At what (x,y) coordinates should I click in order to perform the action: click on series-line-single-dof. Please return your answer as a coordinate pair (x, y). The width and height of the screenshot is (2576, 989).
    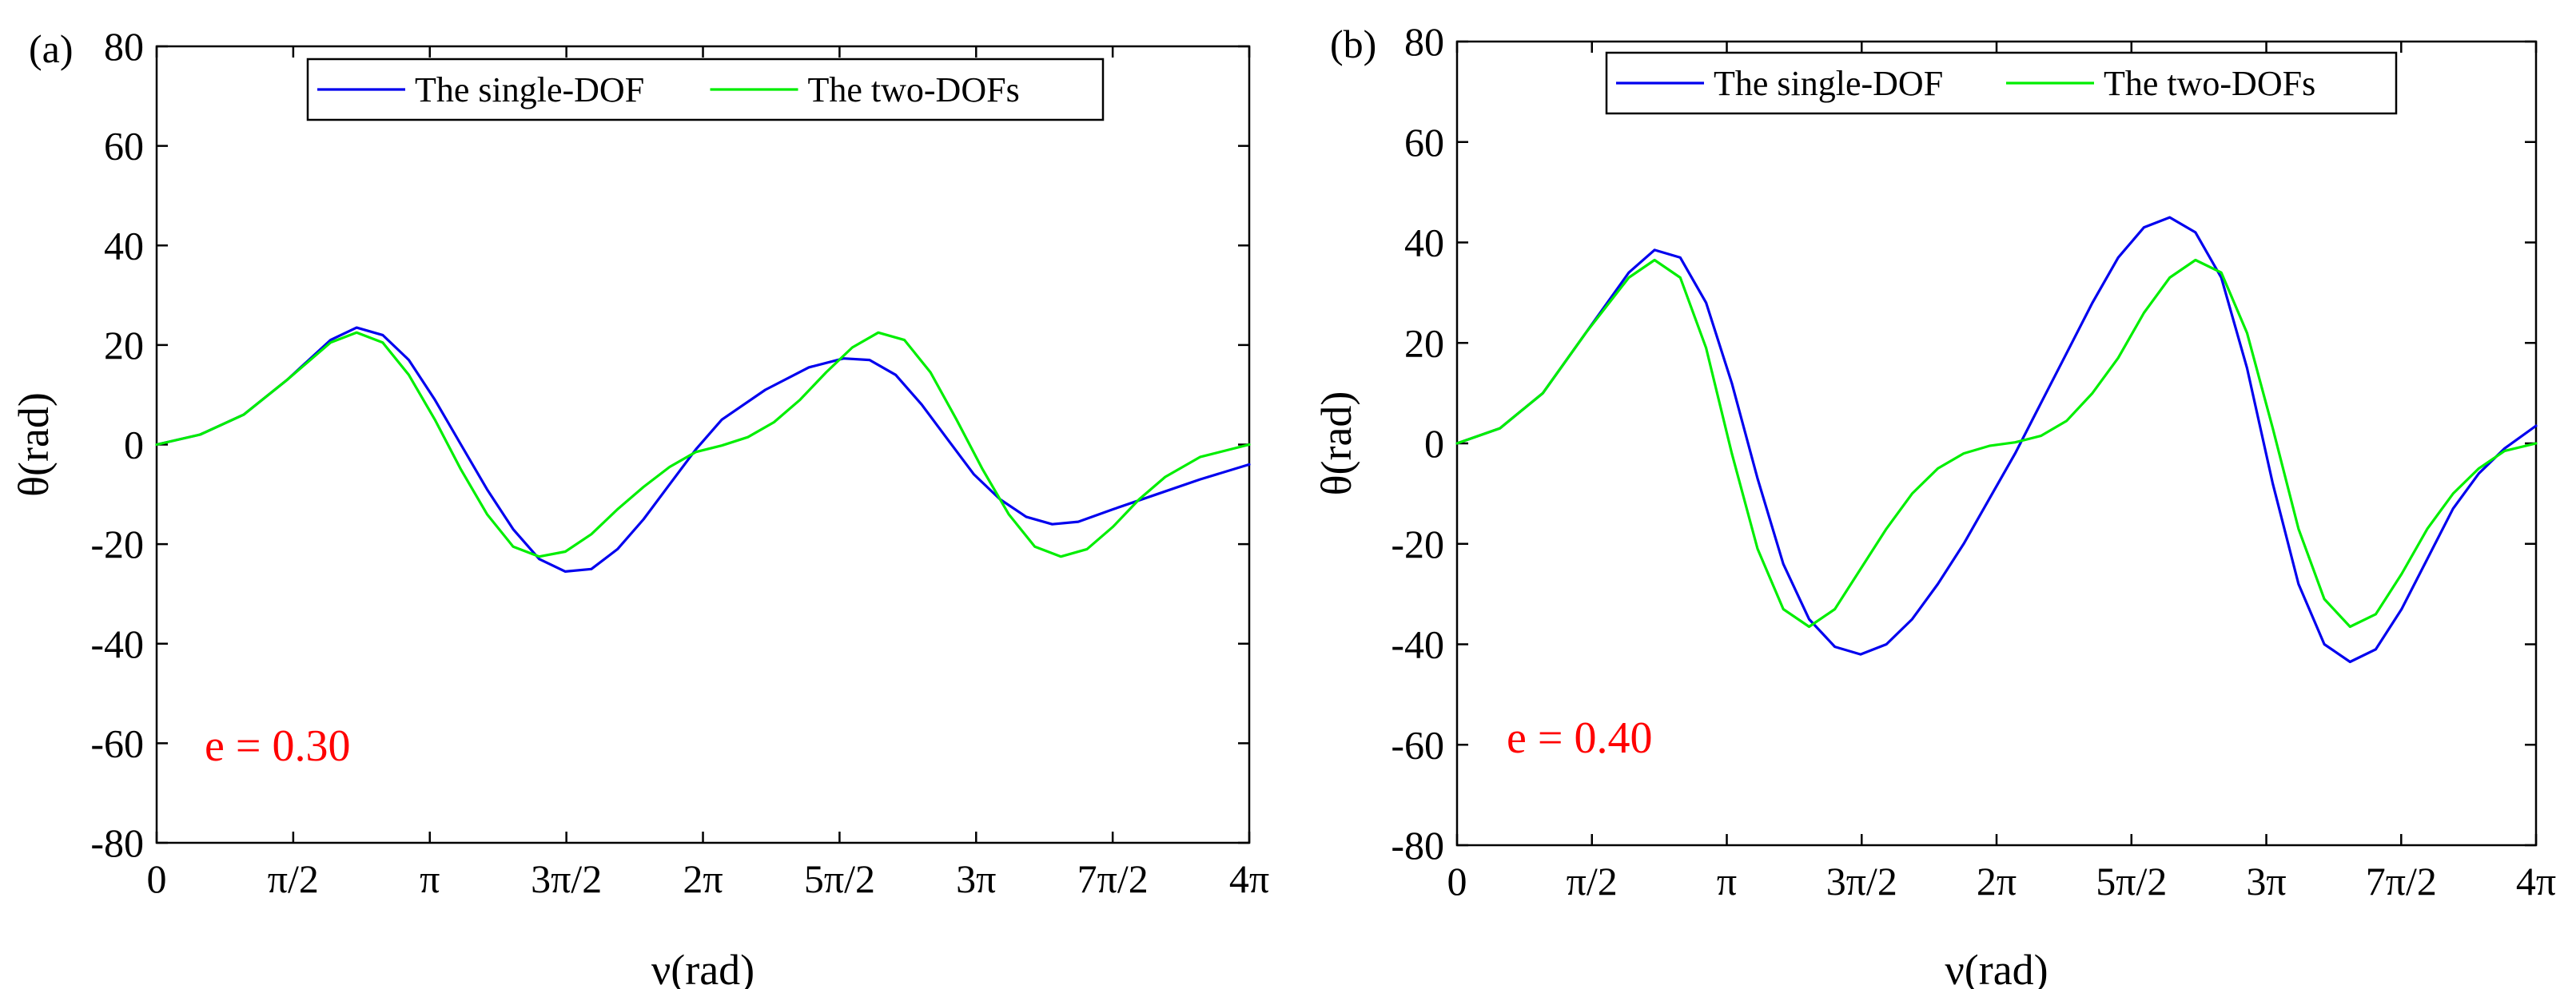
    Looking at the image, I should click on (703, 449).